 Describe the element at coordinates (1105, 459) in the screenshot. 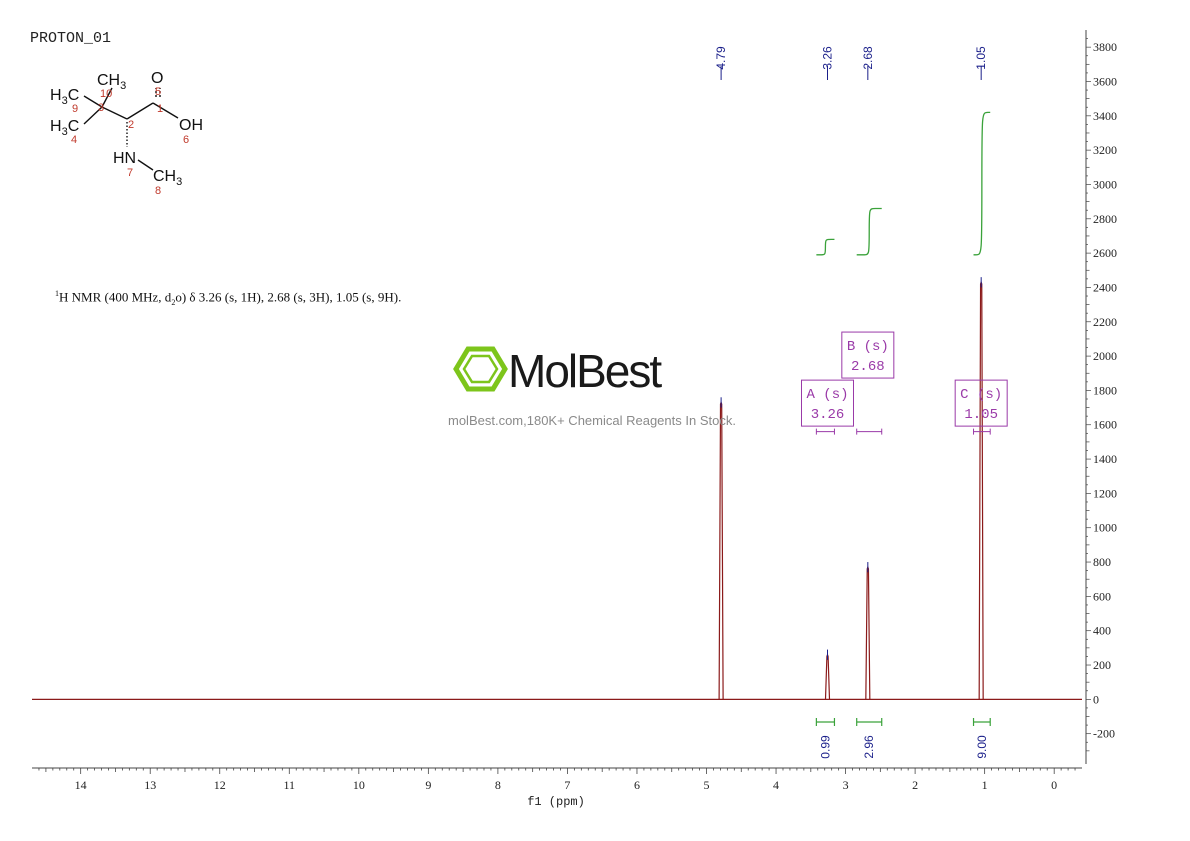

I see `y-tick-label: 1400` at that location.